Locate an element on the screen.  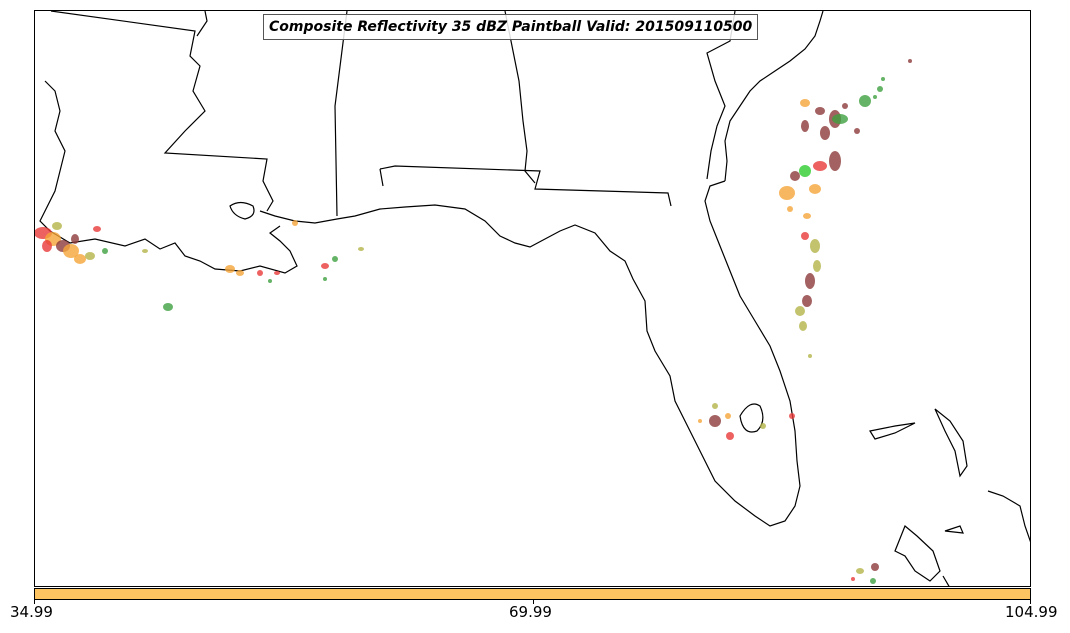
bahamas-islands is located at coordinates (949, 475).